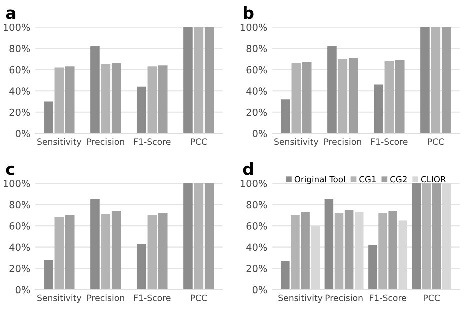 The image size is (474, 322). I want to click on legend-label: CG2, so click(398, 179).